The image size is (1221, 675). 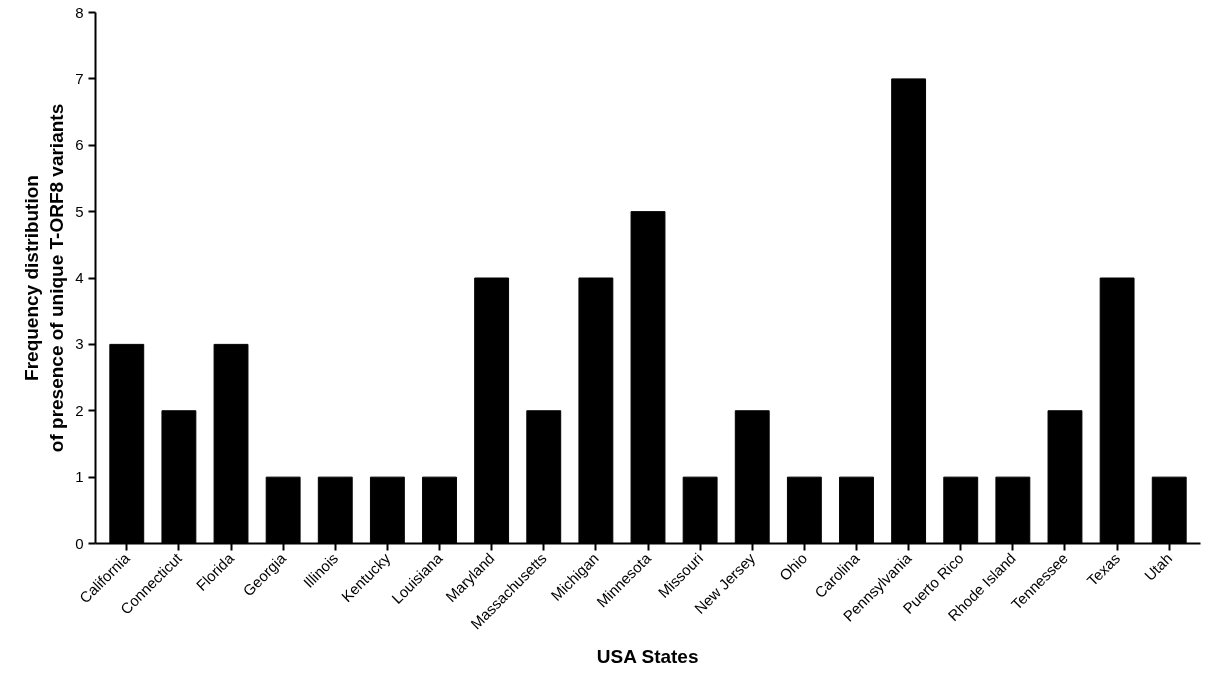 I want to click on x-axis-title: USA States, so click(x=647, y=657).